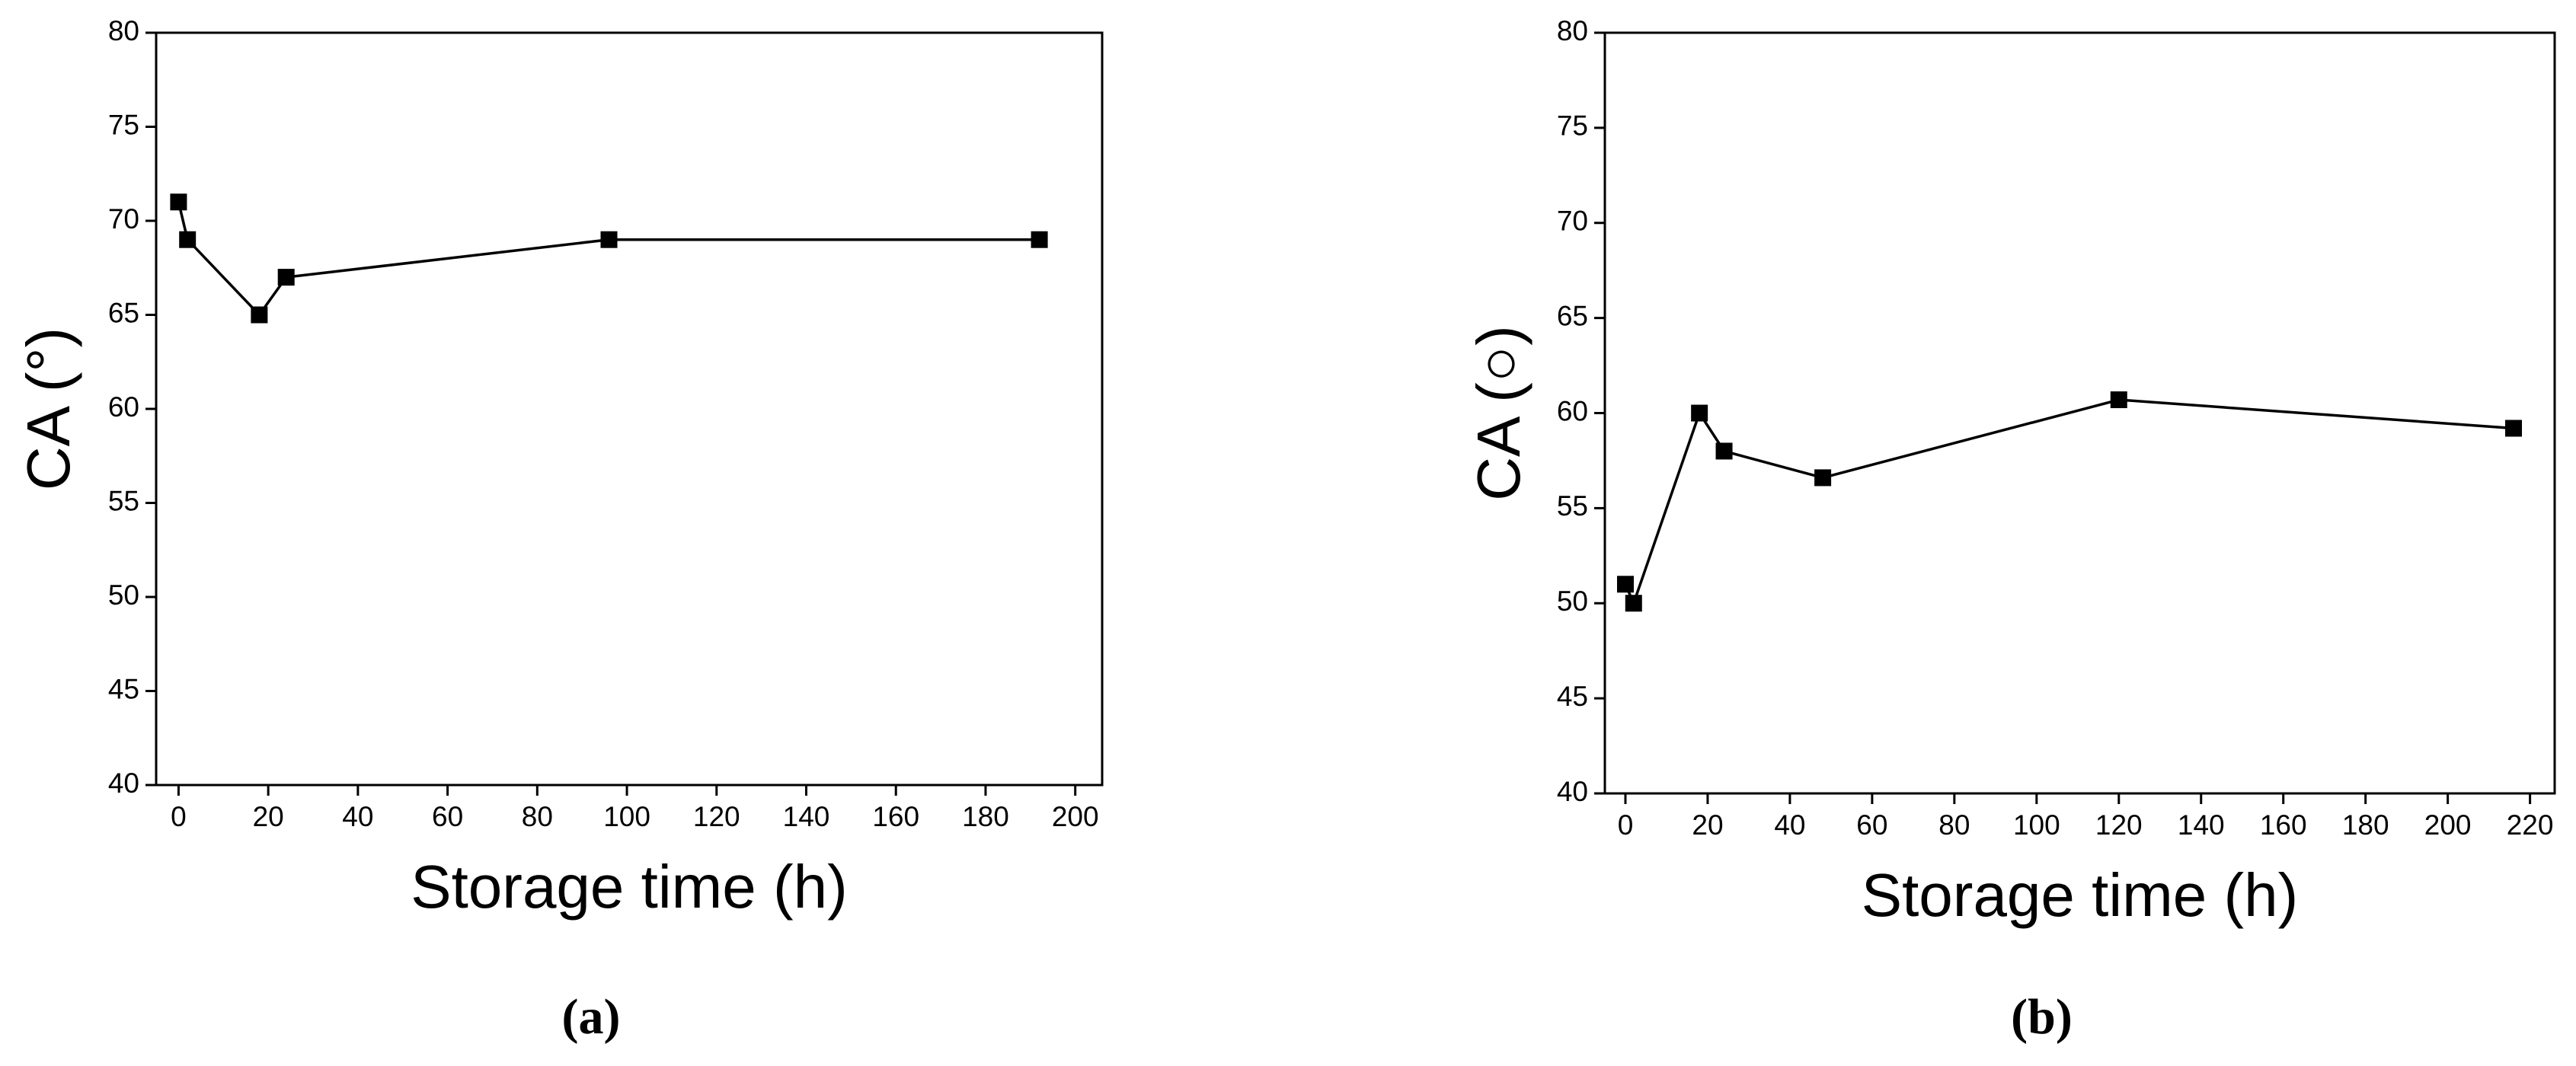  Describe the element at coordinates (1499, 413) in the screenshot. I see `y-axis-title: CA (○)` at that location.